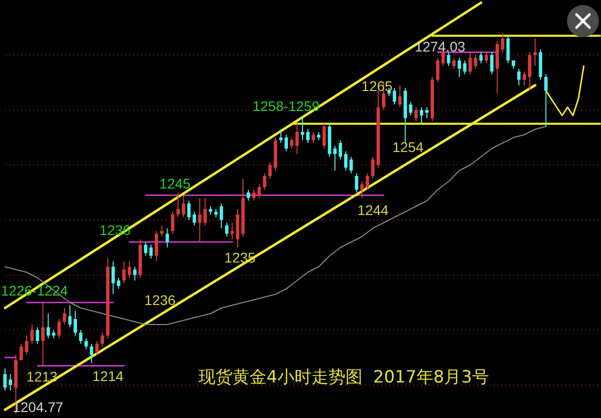  What do you see at coordinates (240, 257) in the screenshot?
I see `annotation: 1235` at bounding box center [240, 257].